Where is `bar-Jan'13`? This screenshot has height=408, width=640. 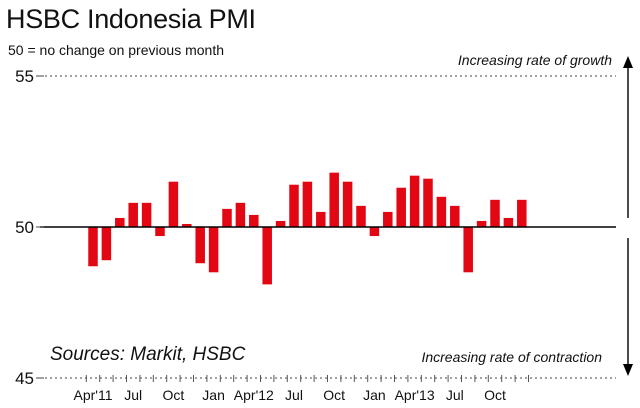
bar-Jan'13 is located at coordinates (374, 232).